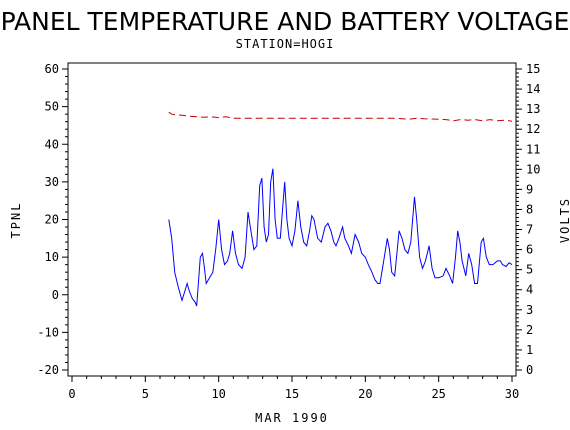 The image size is (570, 430). What do you see at coordinates (52, 182) in the screenshot?
I see `y-left-tick-label: 30` at bounding box center [52, 182].